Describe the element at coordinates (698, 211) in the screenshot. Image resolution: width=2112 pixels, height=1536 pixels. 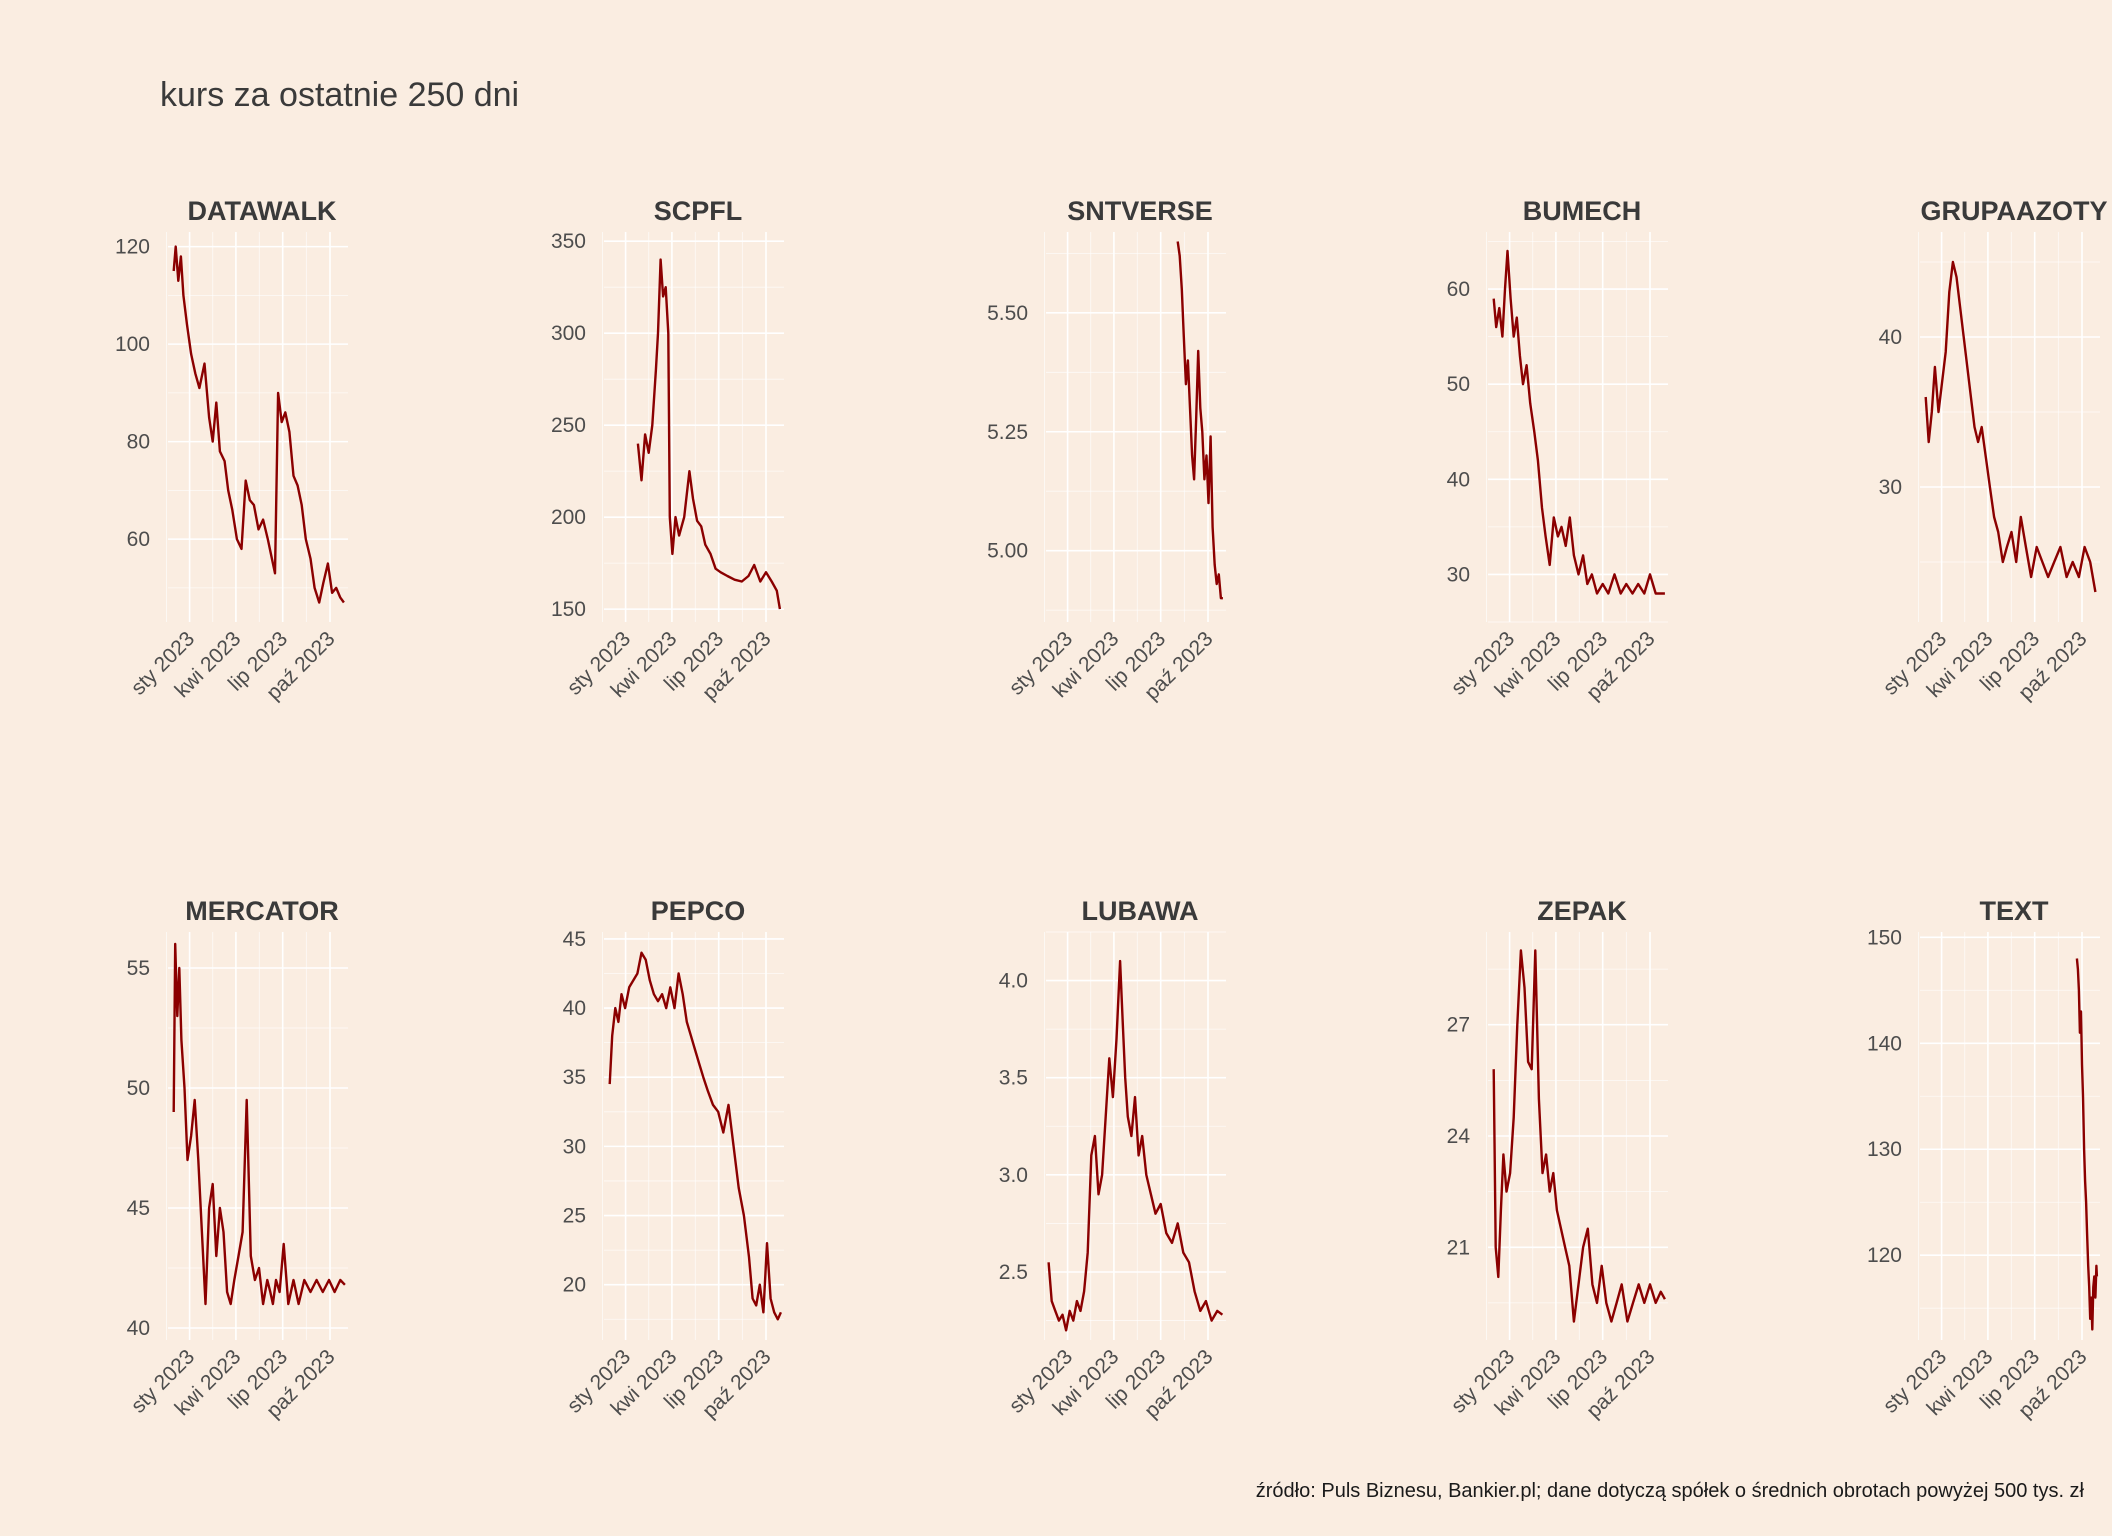
I see `panel-title: SCPFL` at that location.